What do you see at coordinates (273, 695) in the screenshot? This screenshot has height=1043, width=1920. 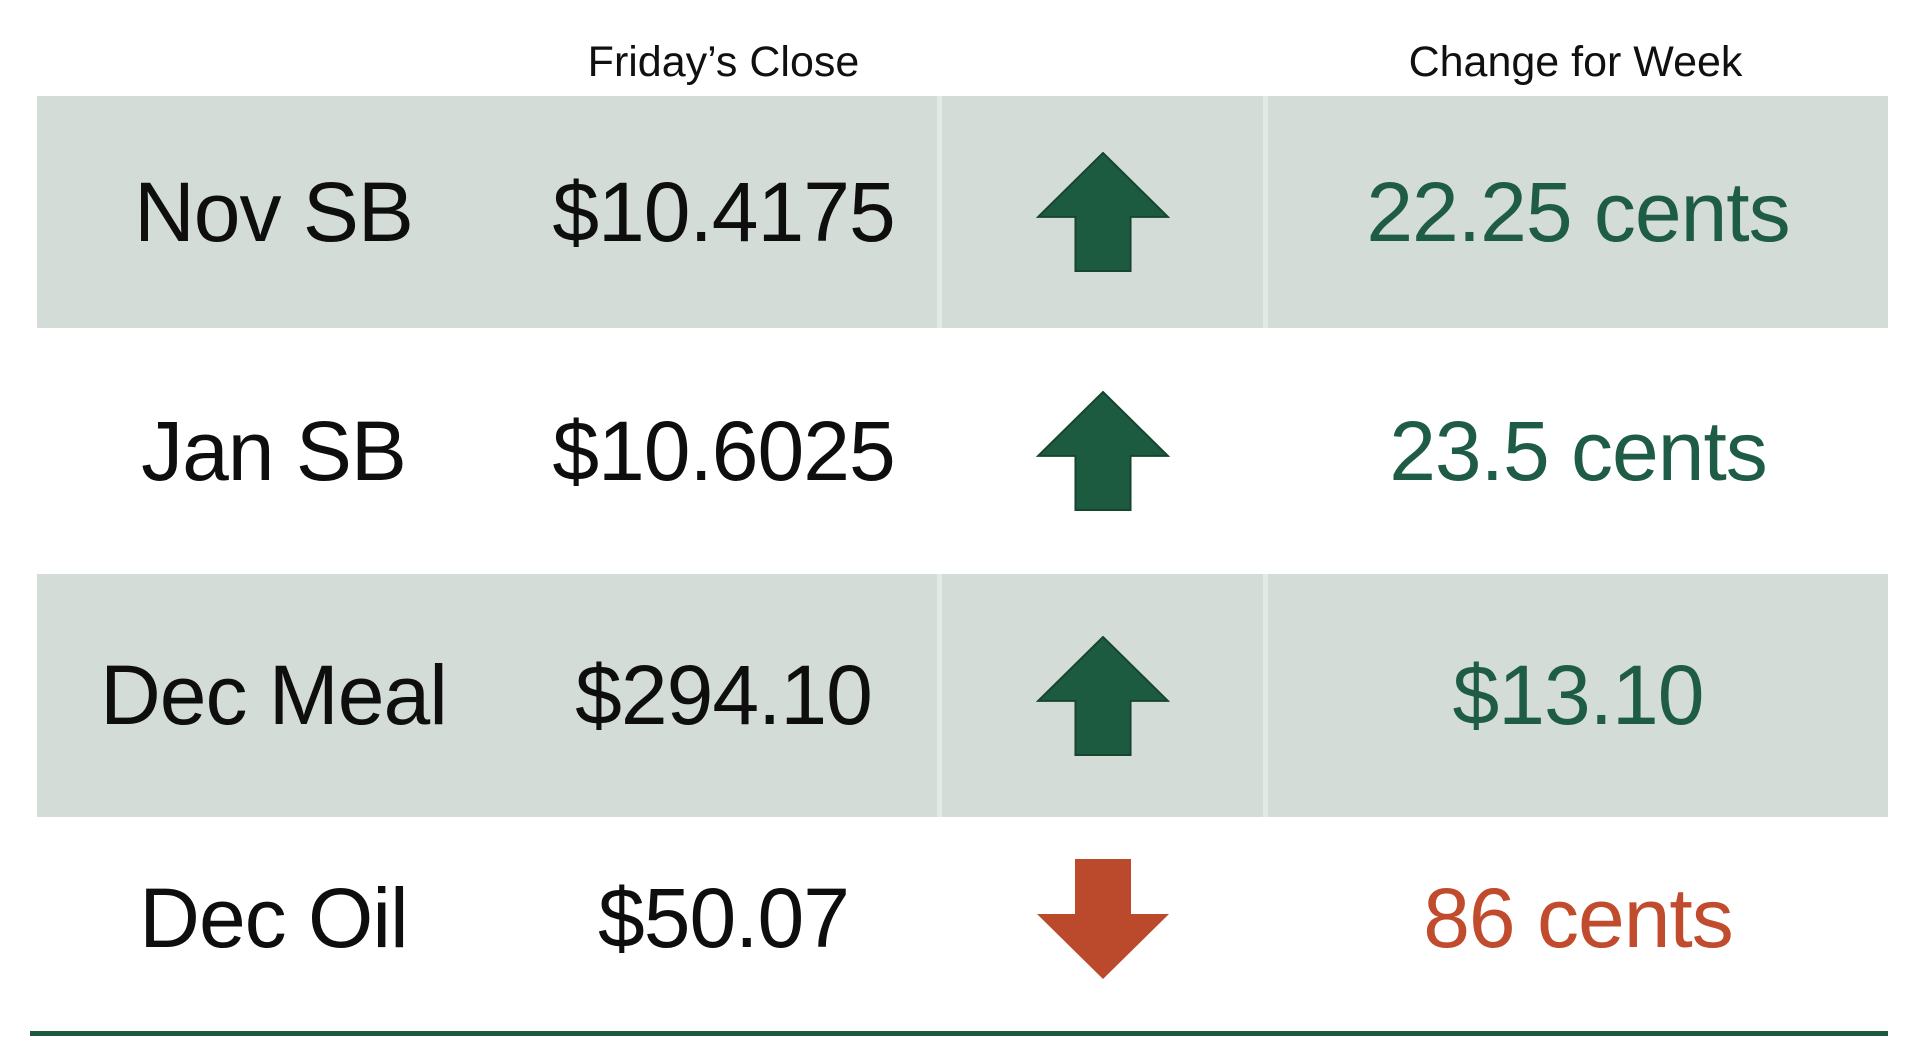 I see `contract-label: Dec Meal` at bounding box center [273, 695].